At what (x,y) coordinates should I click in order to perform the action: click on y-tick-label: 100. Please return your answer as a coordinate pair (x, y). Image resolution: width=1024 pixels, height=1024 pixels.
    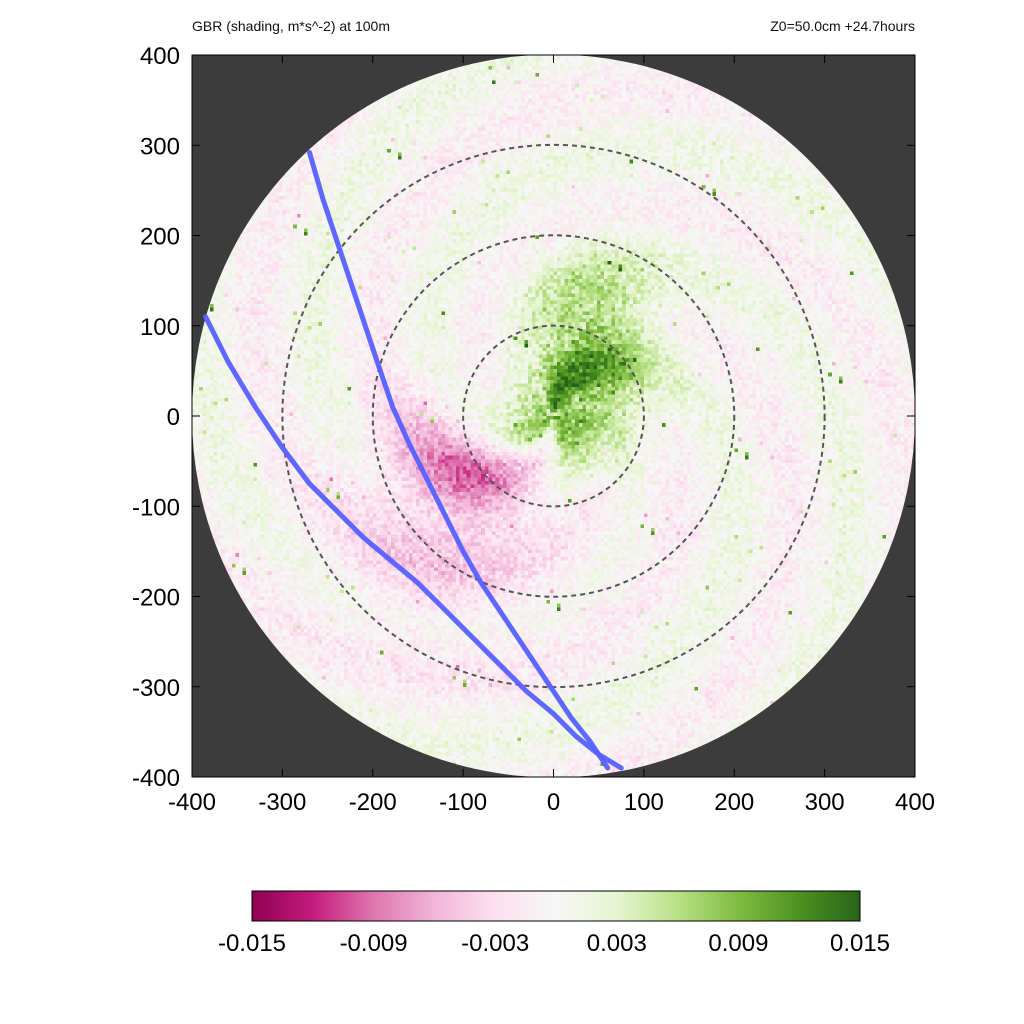
    Looking at the image, I should click on (160, 327).